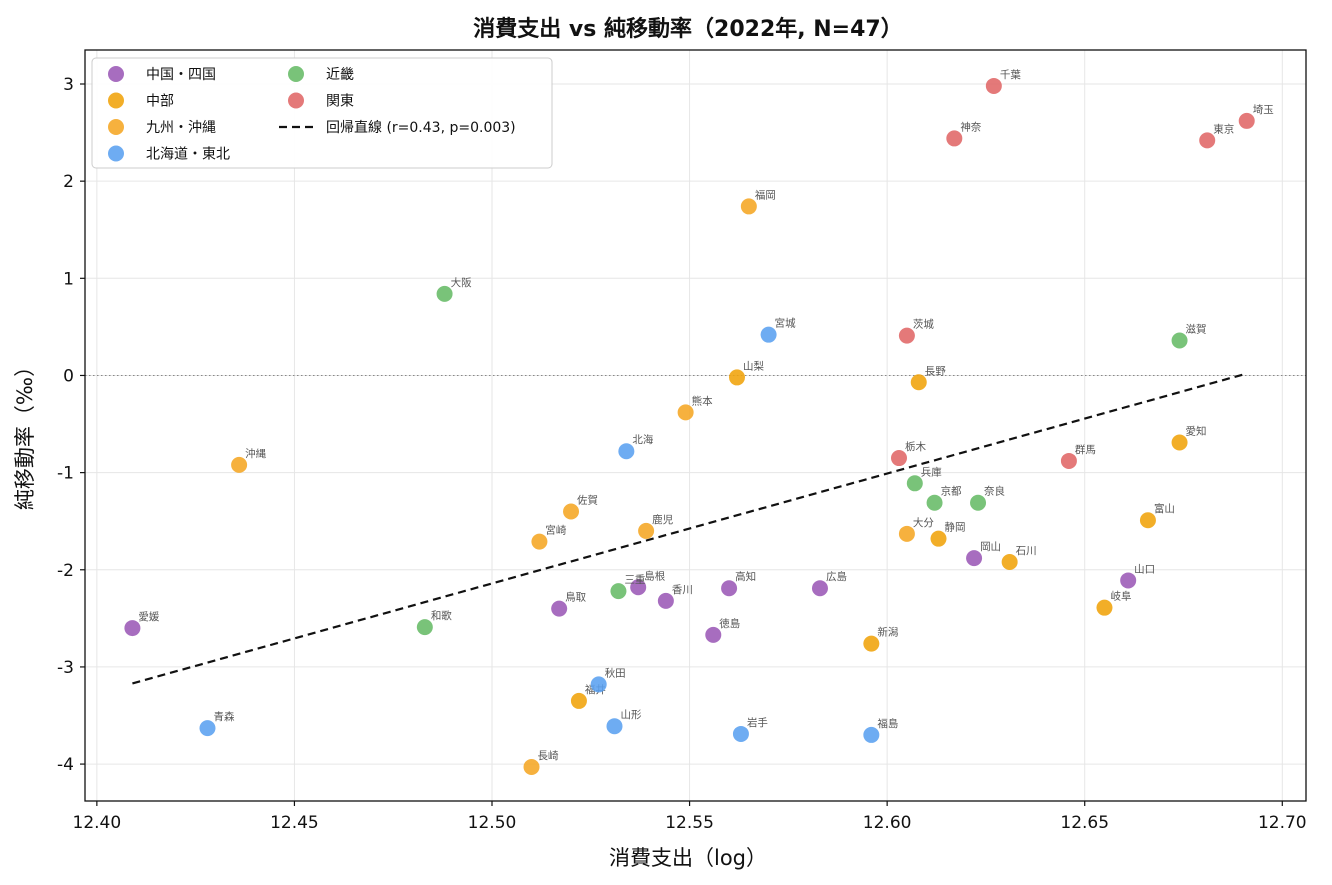 The height and width of the screenshot is (885, 1332). Describe the element at coordinates (340, 102) in the screenshot. I see `legend-label: 関東` at that location.